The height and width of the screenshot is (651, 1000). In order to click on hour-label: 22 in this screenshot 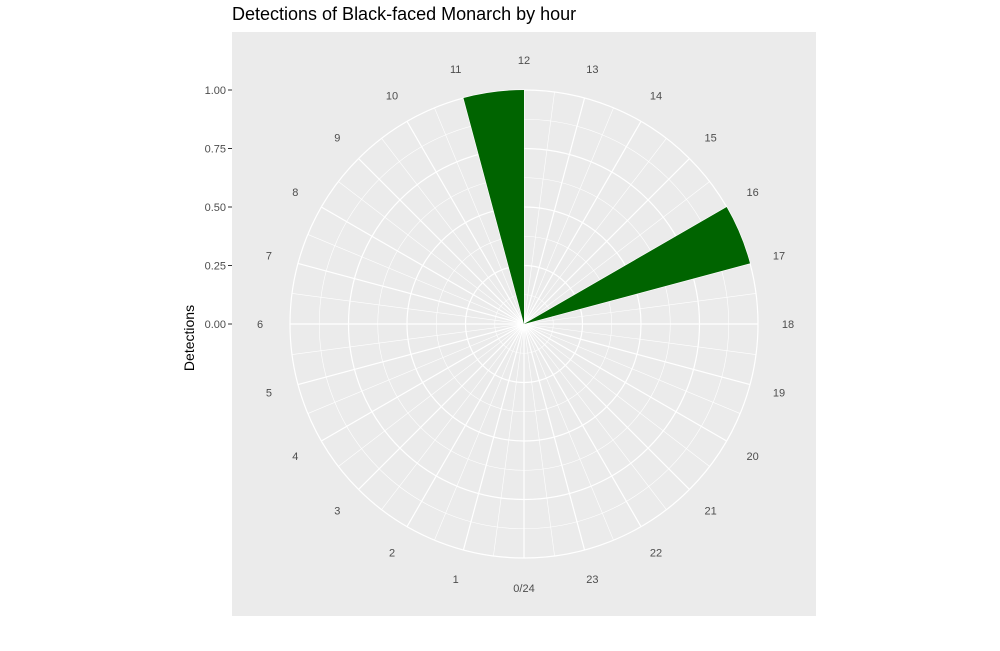, I will do `click(656, 554)`.